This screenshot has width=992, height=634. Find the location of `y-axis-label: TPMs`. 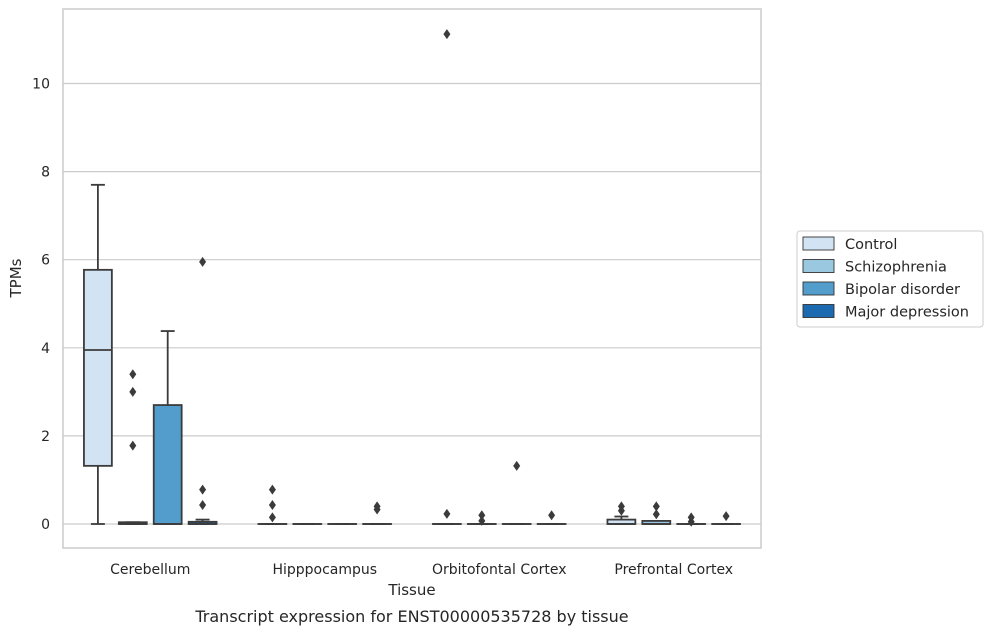

y-axis-label: TPMs is located at coordinates (16, 278).